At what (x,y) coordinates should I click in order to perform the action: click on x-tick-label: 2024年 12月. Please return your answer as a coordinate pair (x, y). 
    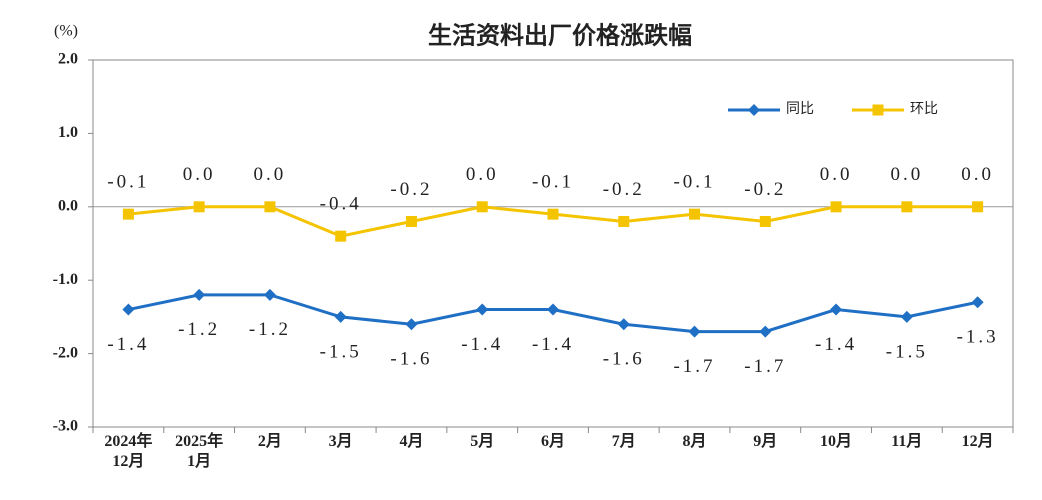
    Looking at the image, I should click on (128, 451).